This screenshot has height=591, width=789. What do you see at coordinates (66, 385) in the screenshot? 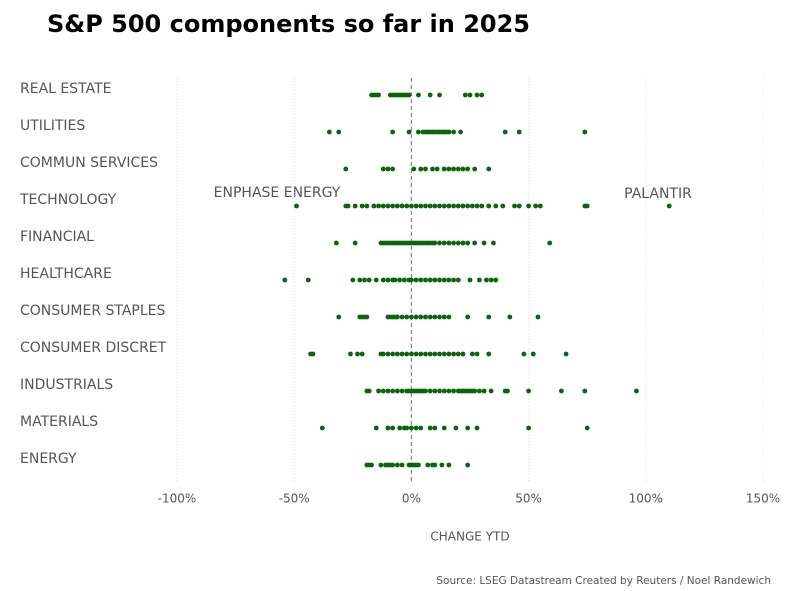
I see `category-label: INDUSTRIALS` at bounding box center [66, 385].